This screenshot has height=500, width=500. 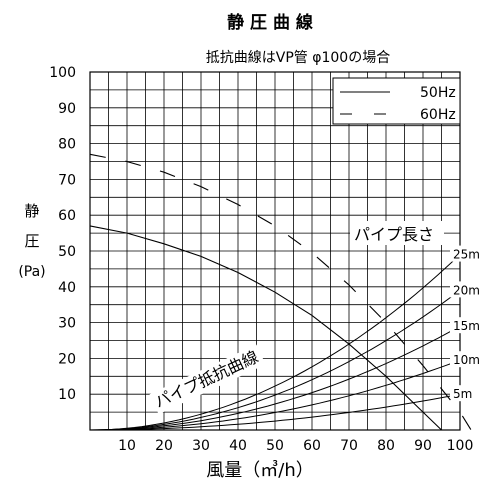 I want to click on y-tick-label: 10, so click(x=67, y=395).